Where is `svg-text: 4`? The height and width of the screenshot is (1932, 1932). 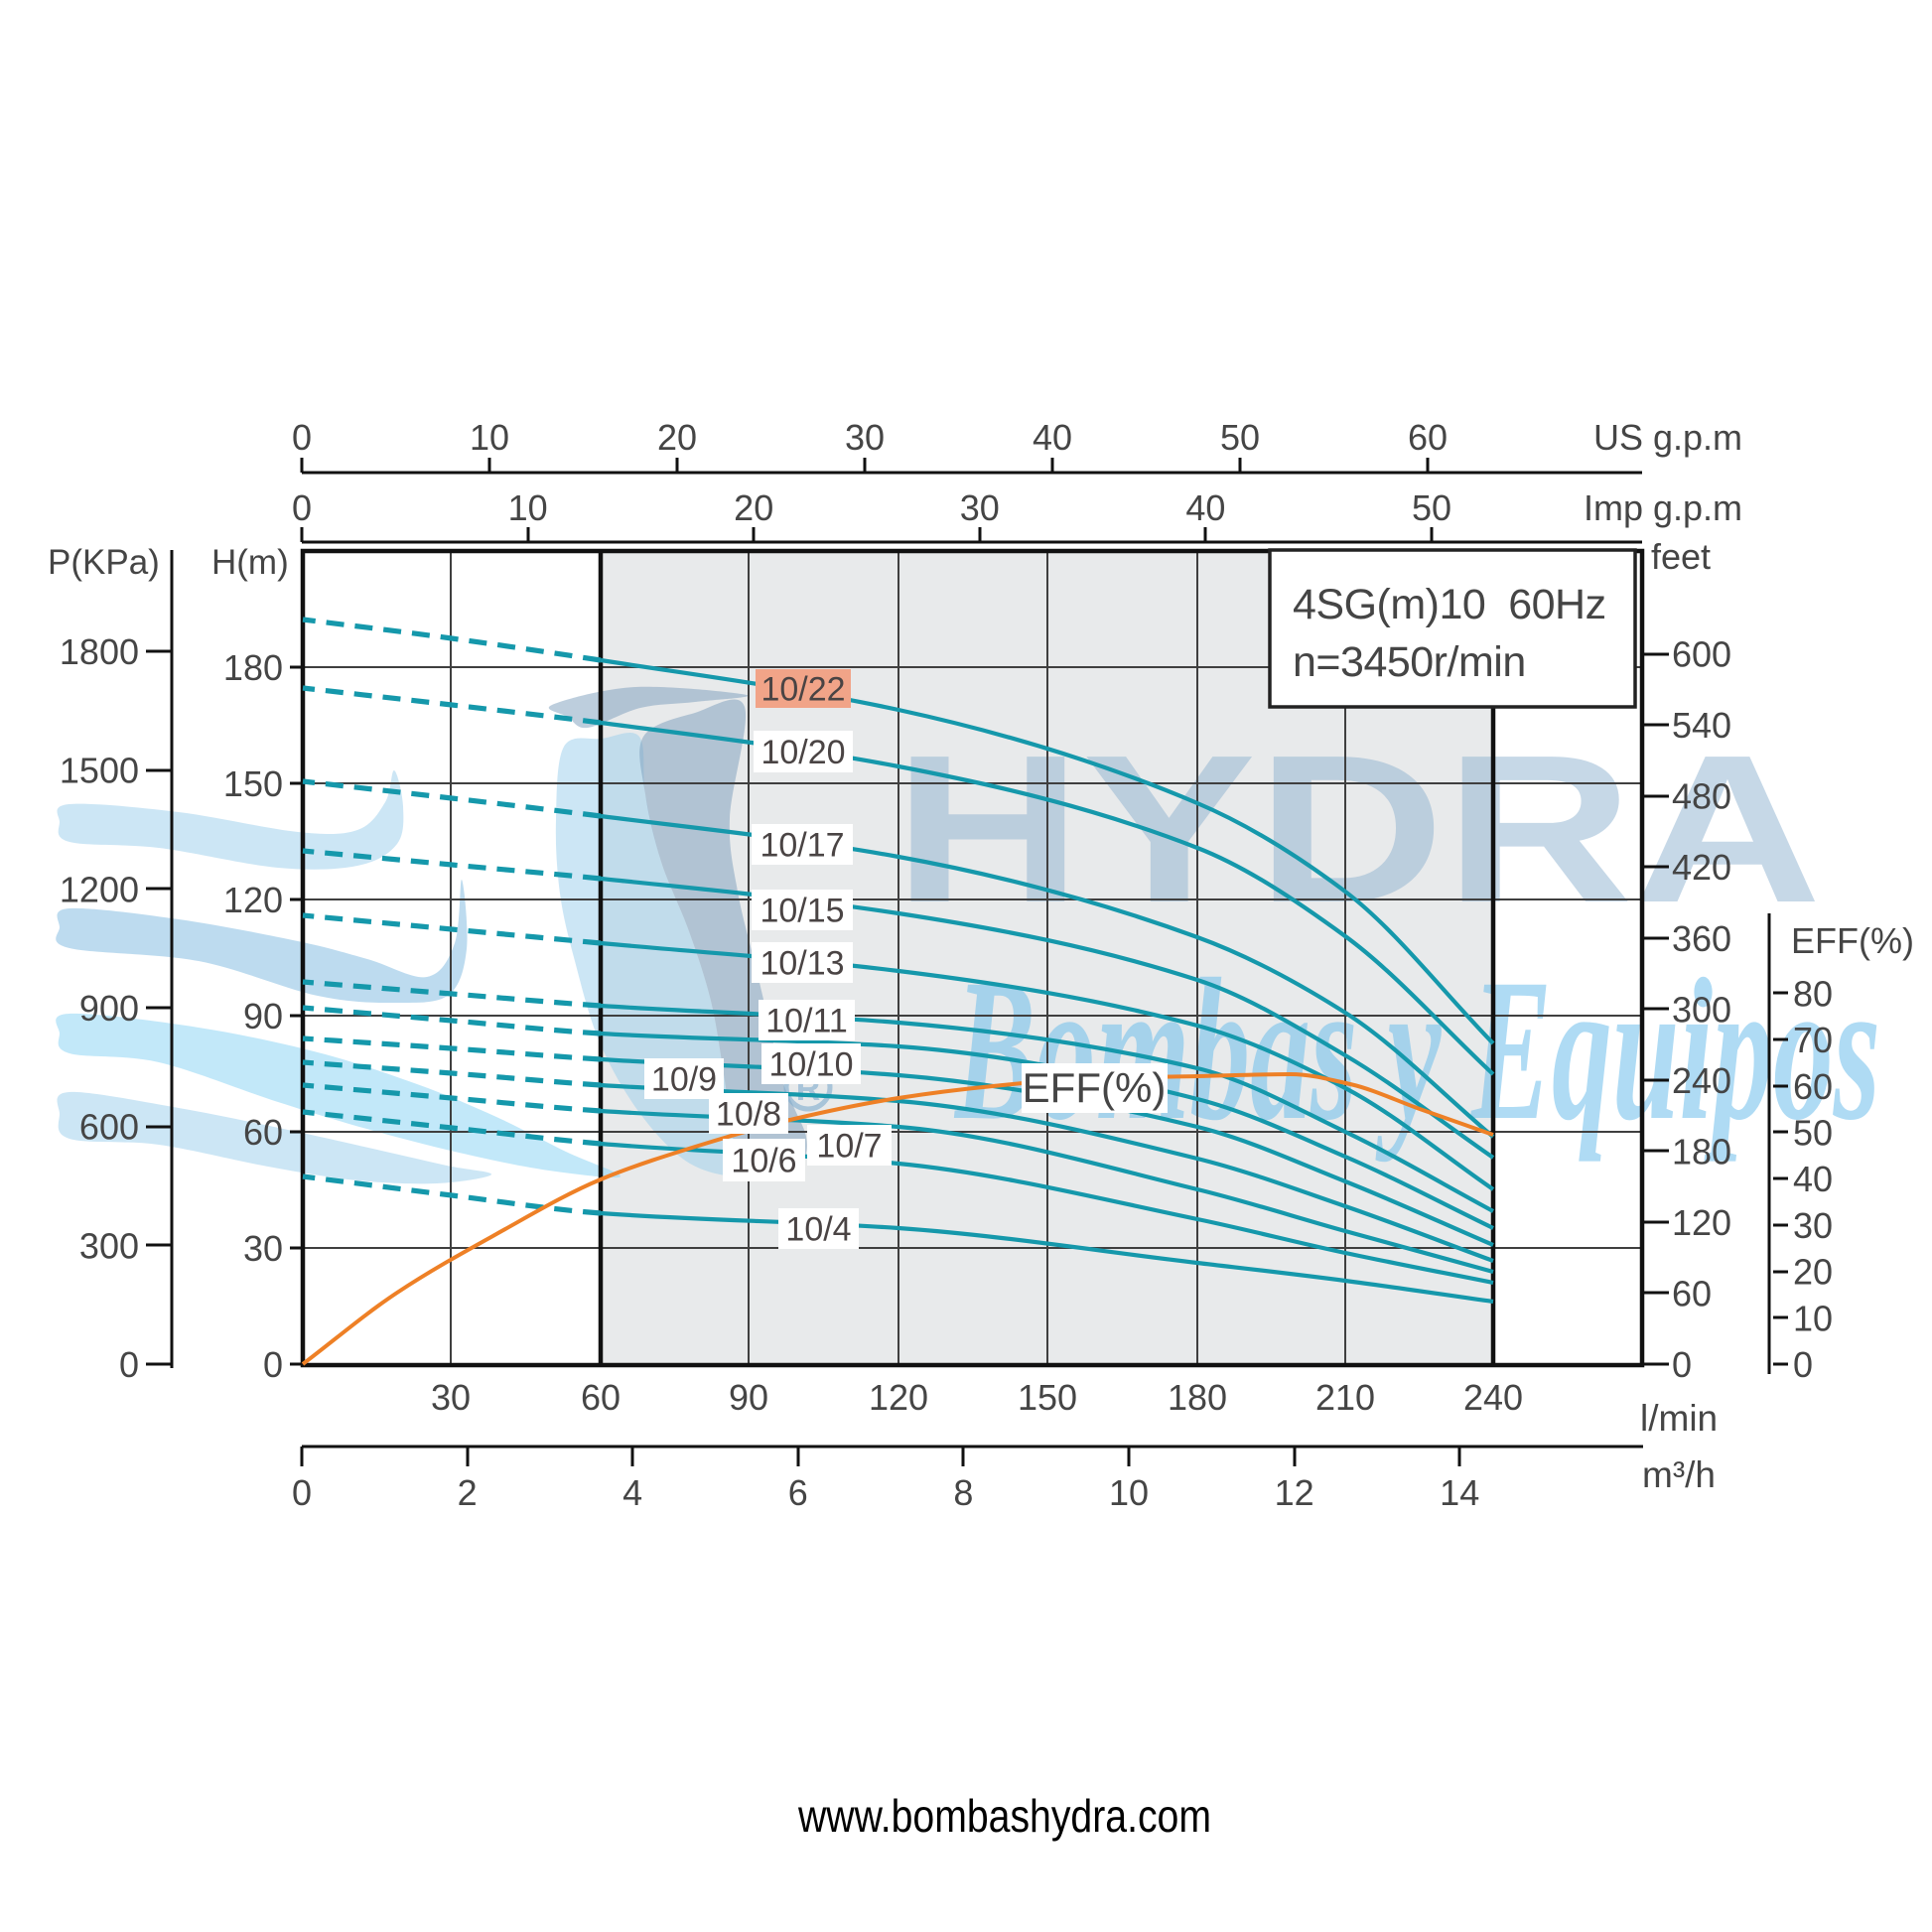 svg-text: 4 is located at coordinates (632, 1493).